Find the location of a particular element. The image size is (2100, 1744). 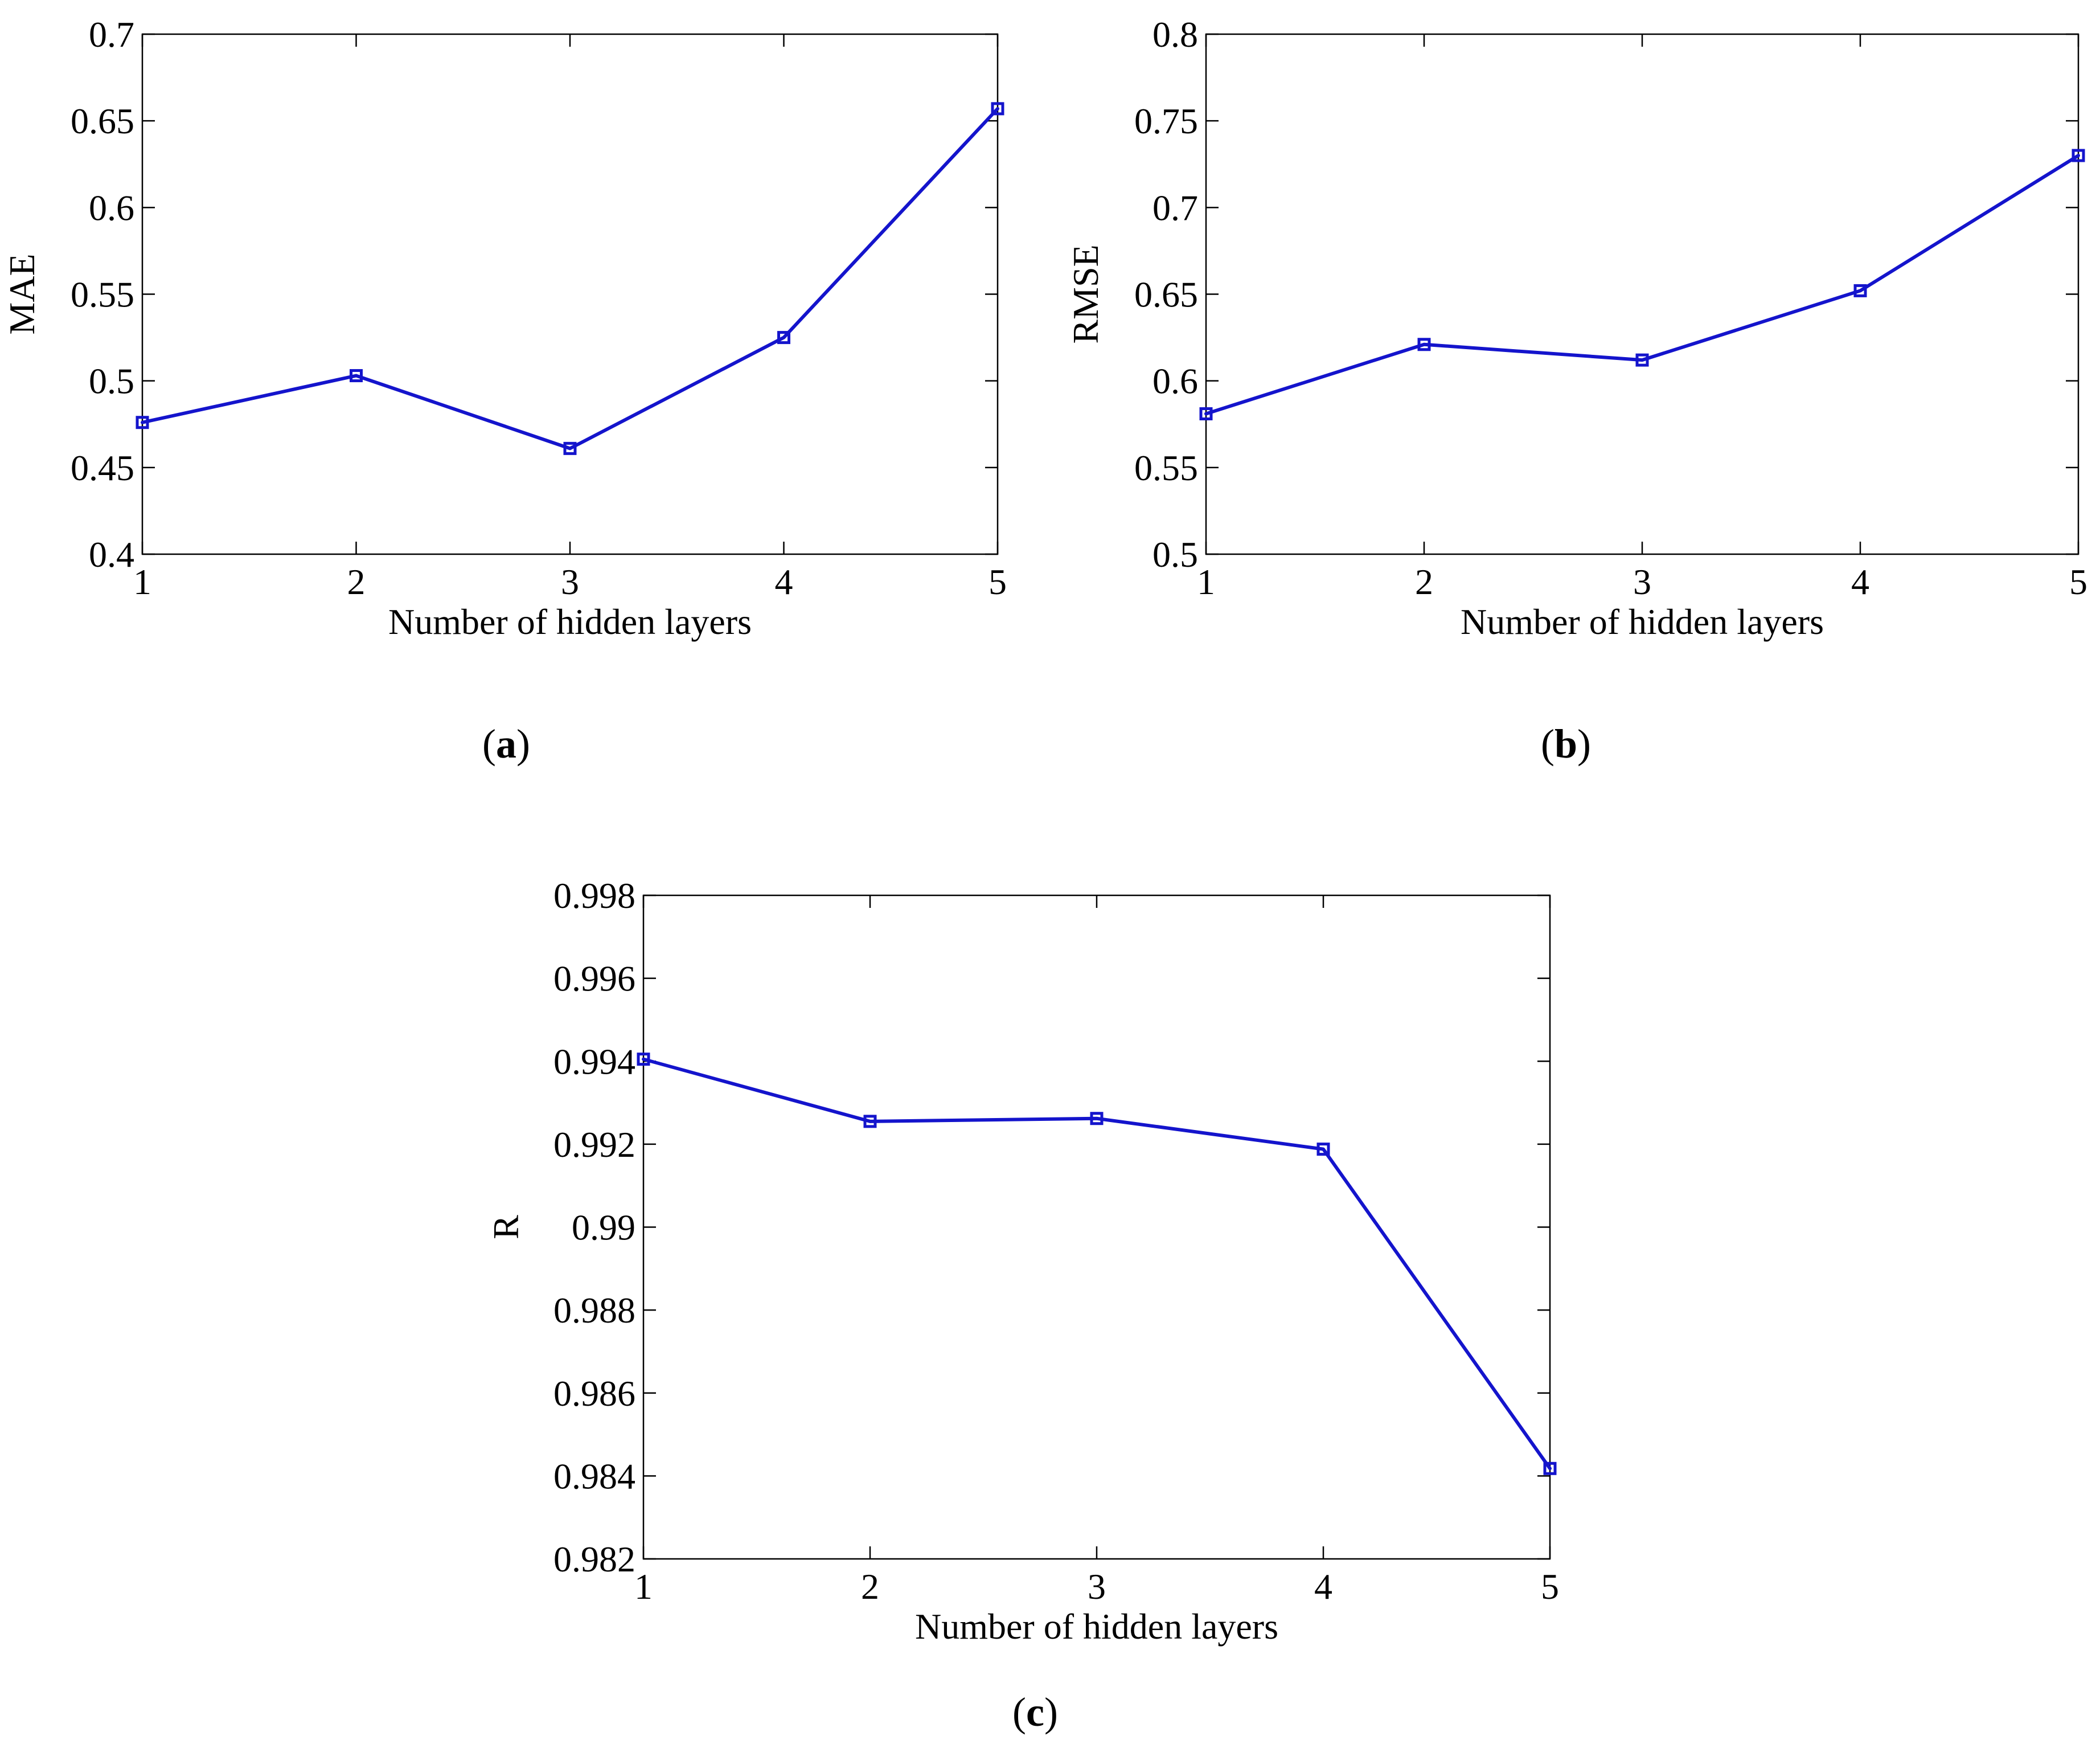

panel-caption-letter: a is located at coordinates (506, 744).